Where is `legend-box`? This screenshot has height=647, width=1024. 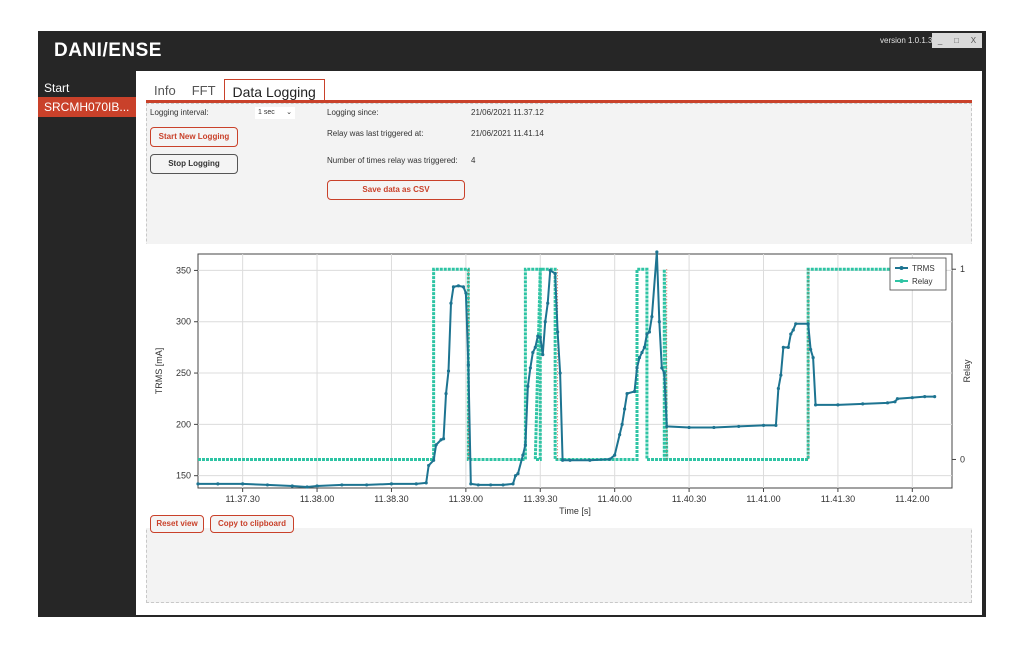
legend-box is located at coordinates (918, 274).